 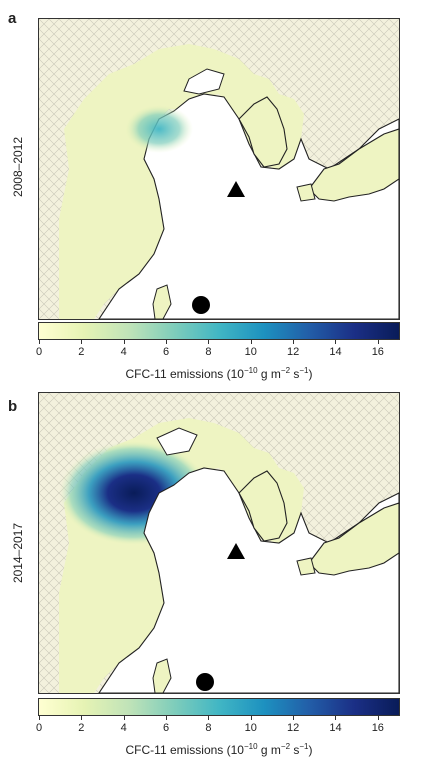 I want to click on period-label: 2008–2012, so click(x=18, y=167).